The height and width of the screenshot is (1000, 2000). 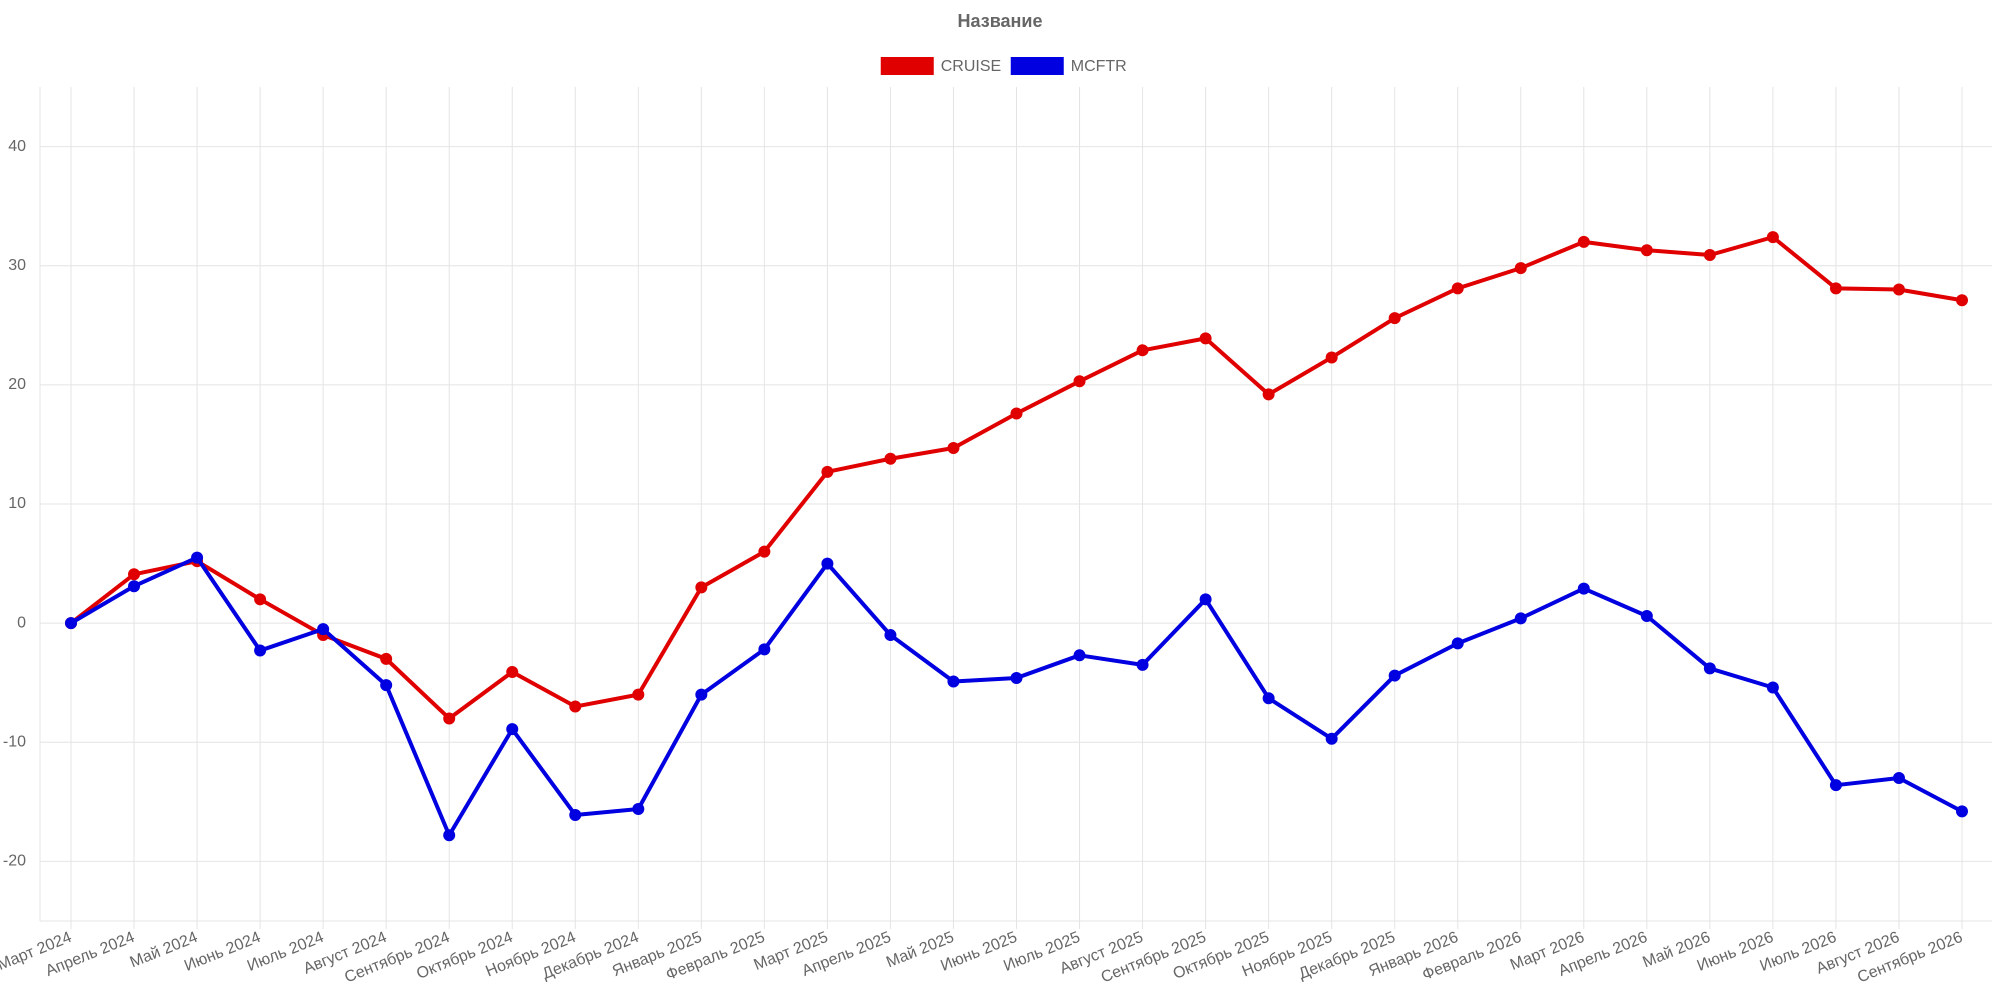 I want to click on legend-label: CRUISE, so click(x=971, y=66).